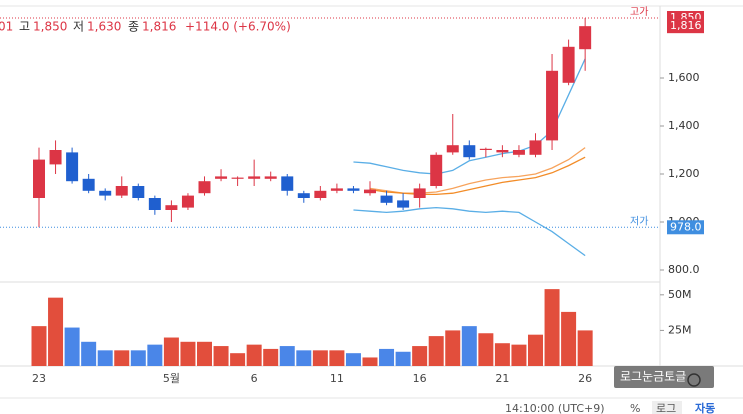 The image size is (743, 414). What do you see at coordinates (78, 27) in the screenshot?
I see `header-low-name: 저` at bounding box center [78, 27].